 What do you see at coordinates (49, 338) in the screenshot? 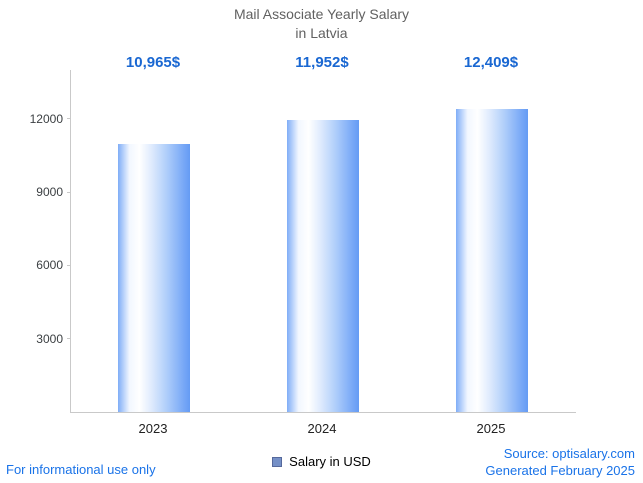
I see `y-tick-label: 3000` at bounding box center [49, 338].